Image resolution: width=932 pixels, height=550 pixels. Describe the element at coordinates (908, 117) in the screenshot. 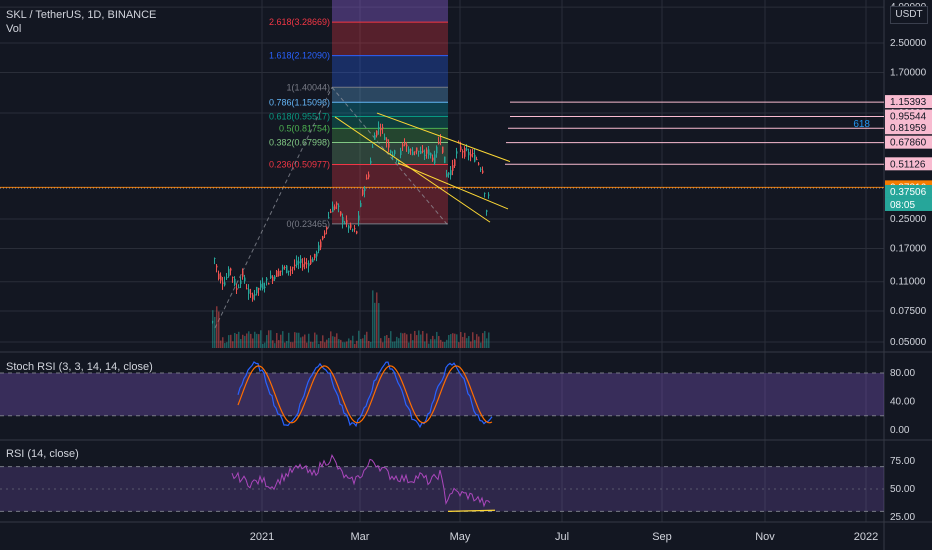

I see `price-badge-label: 0.95544` at that location.